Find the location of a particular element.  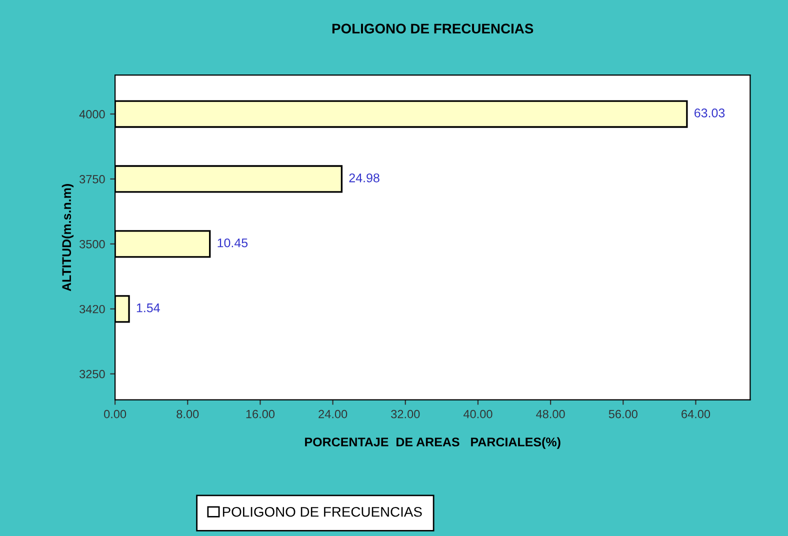

data-label: 63.03 is located at coordinates (709, 113).